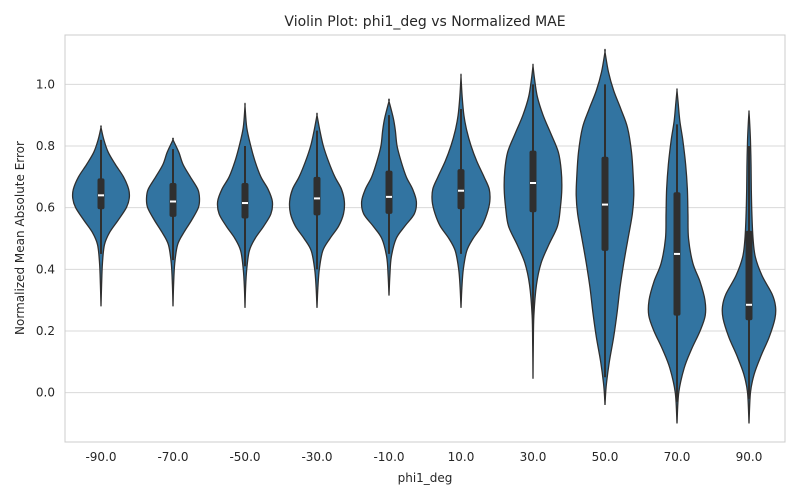  I want to click on x-axis-label: phi1_deg, so click(425, 478).